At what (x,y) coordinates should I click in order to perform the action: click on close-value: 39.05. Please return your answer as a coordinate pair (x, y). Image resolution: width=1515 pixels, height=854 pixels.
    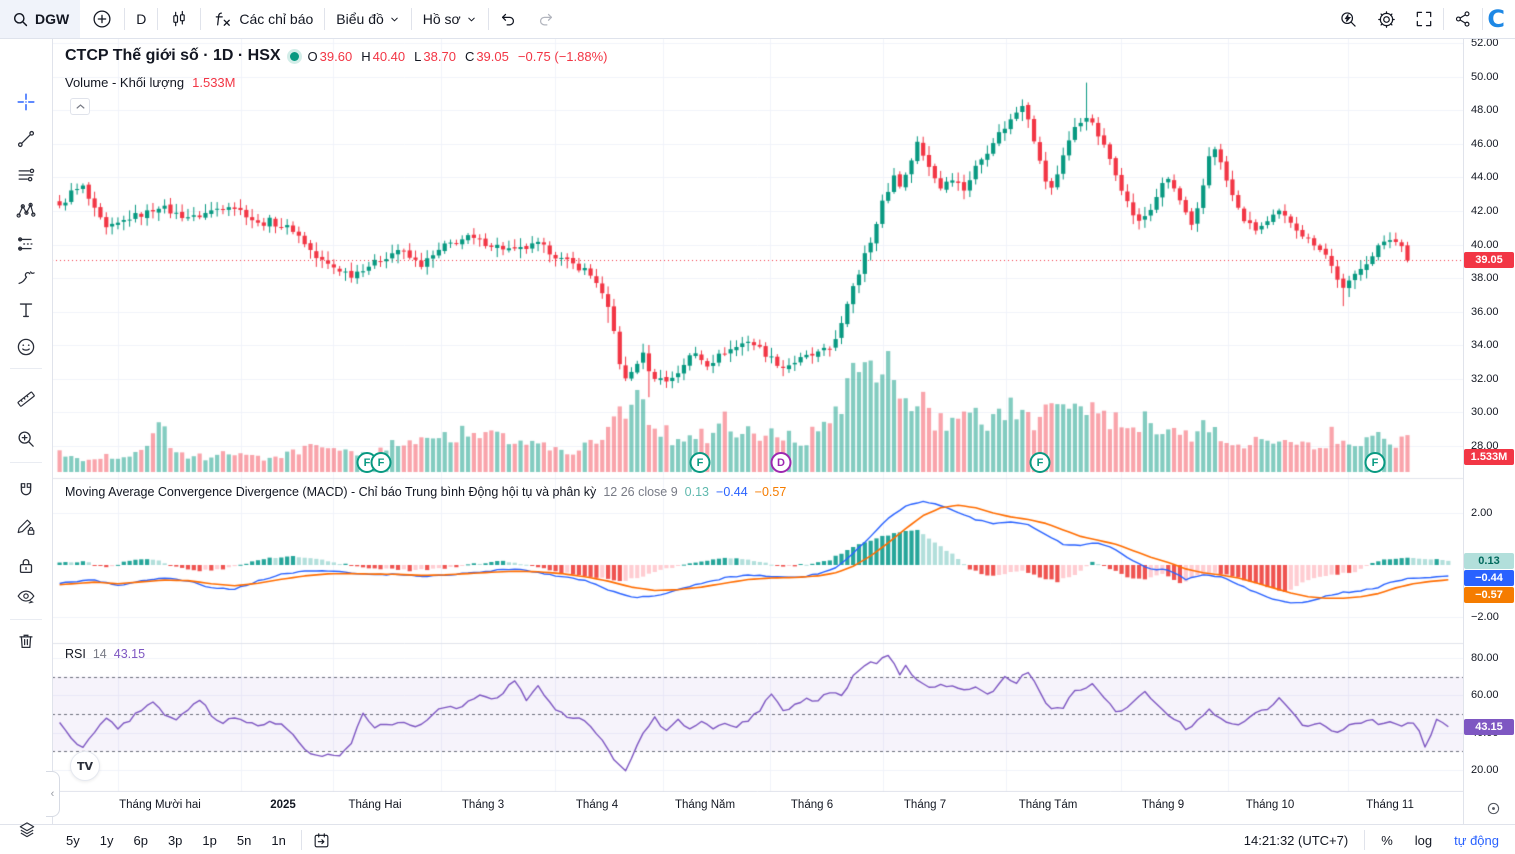
    Looking at the image, I should click on (492, 56).